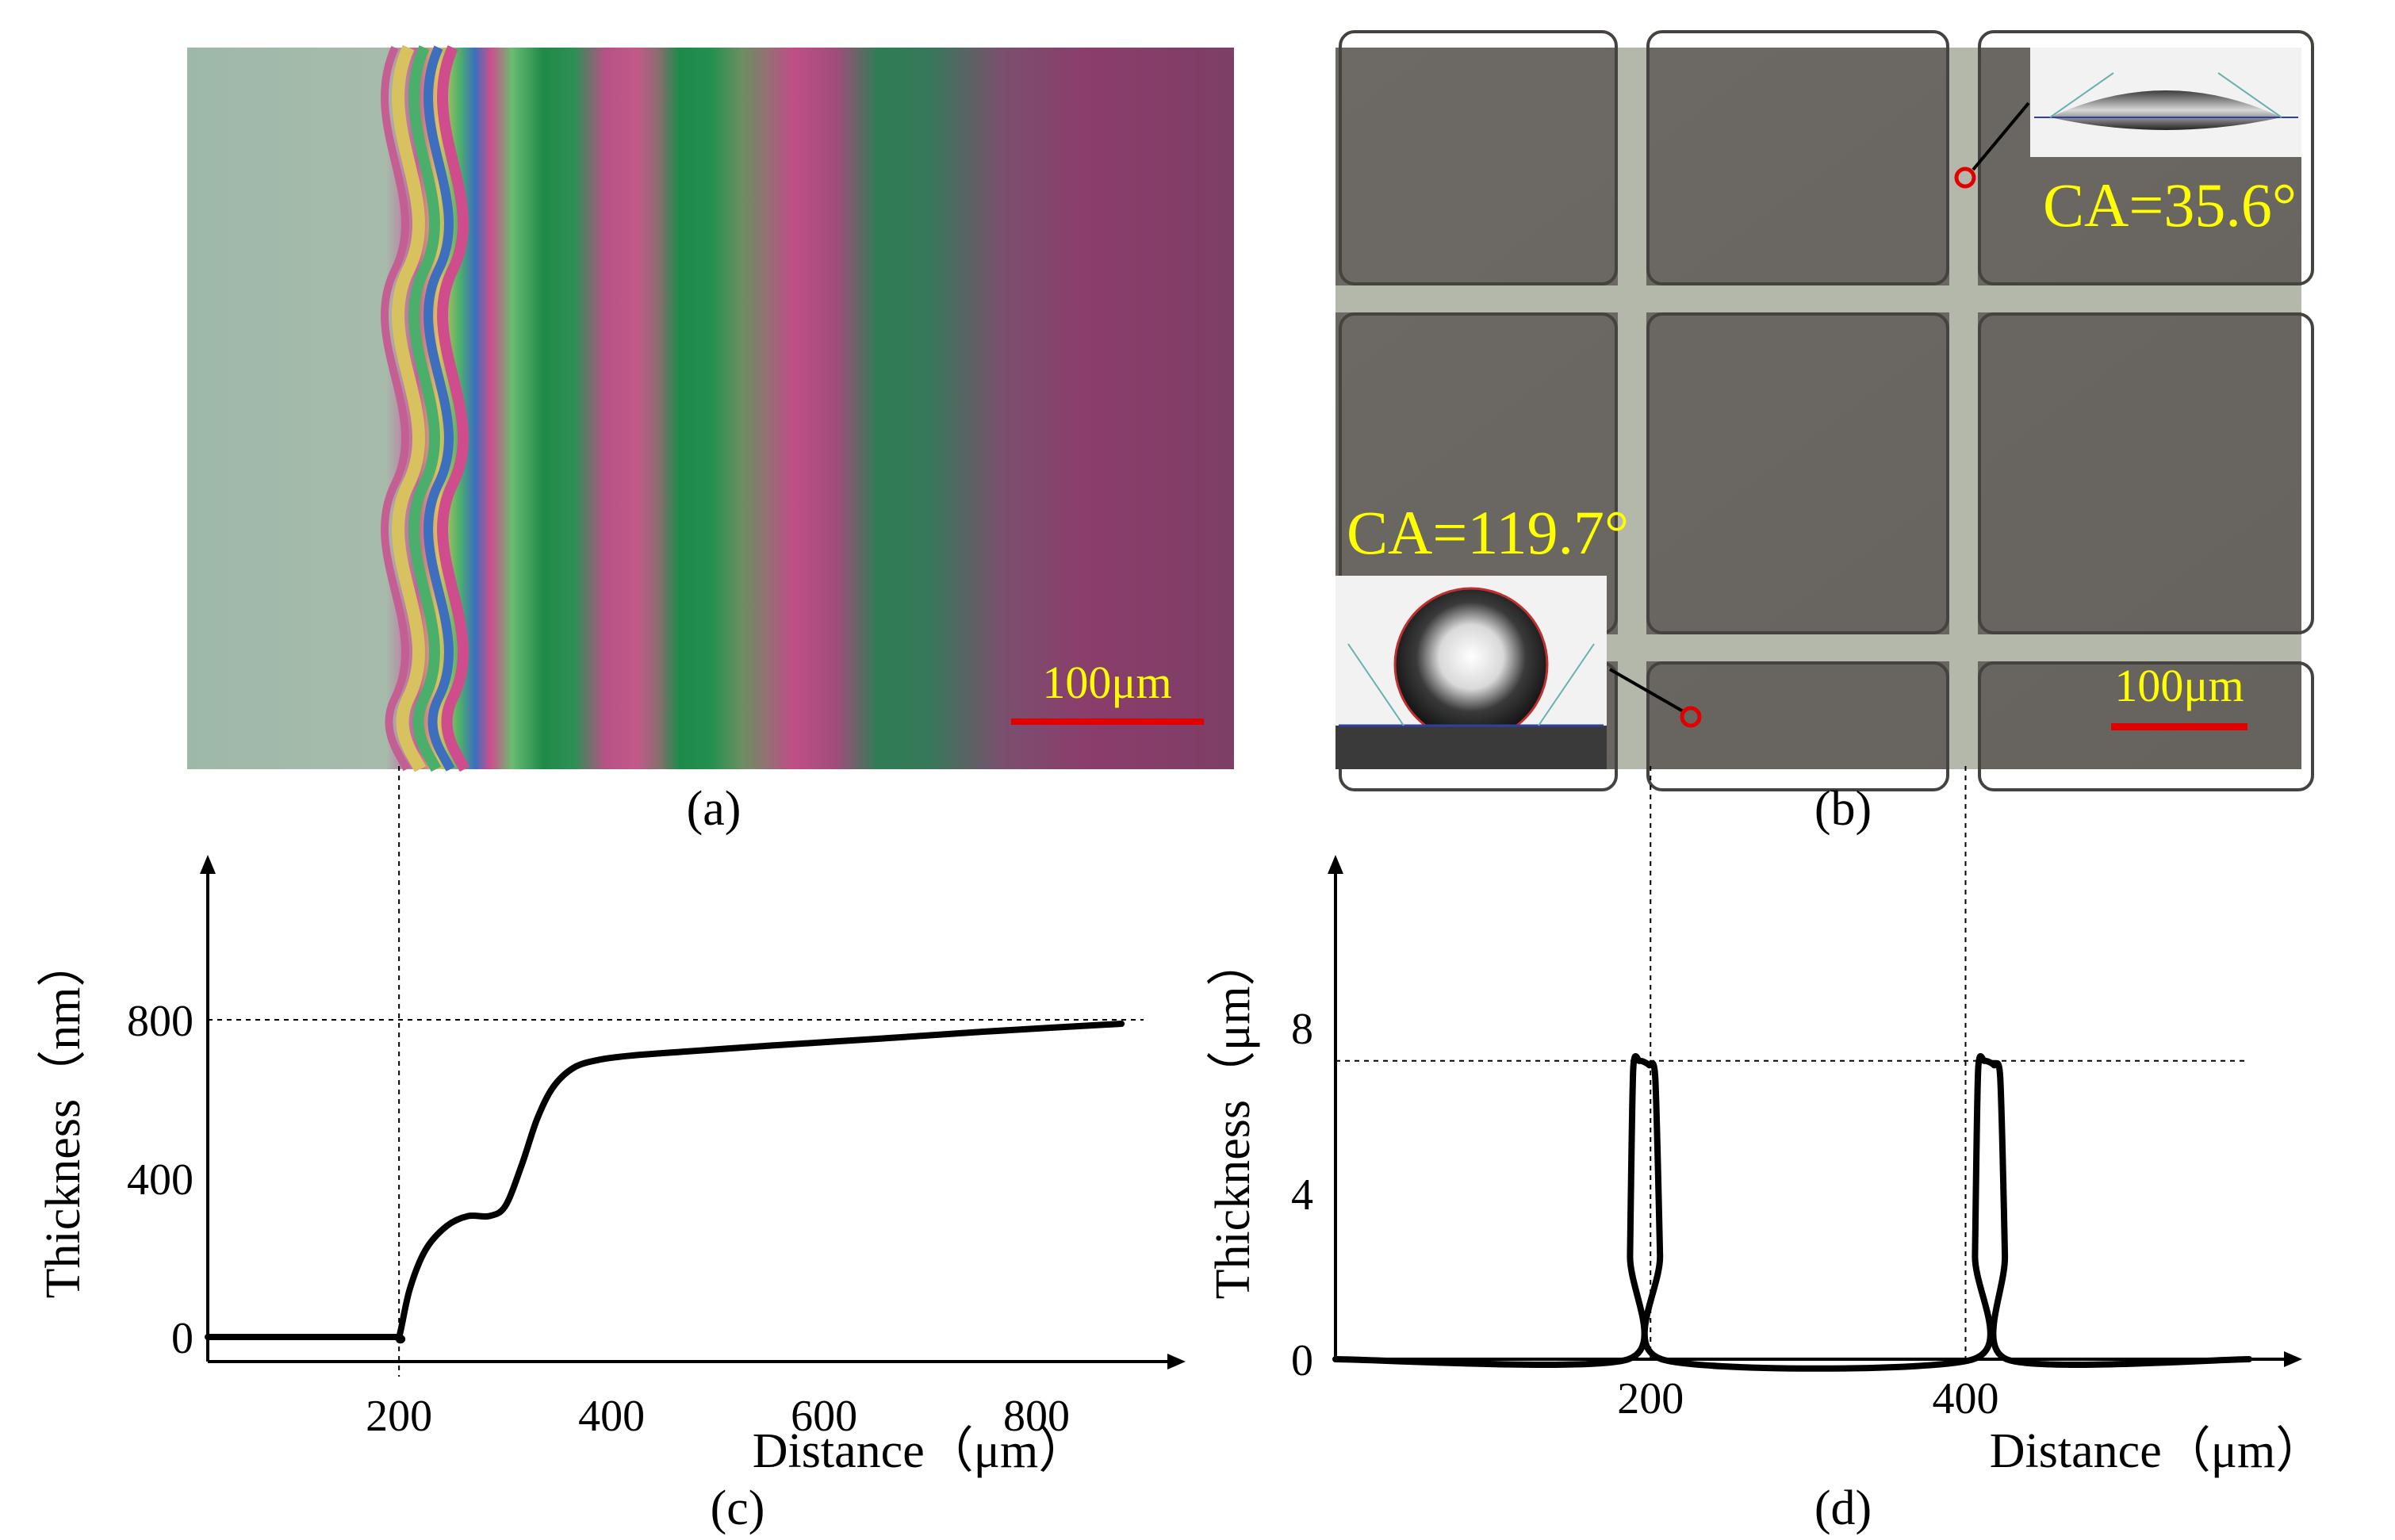 This screenshot has width=2395, height=1540. I want to click on chart-d-y-tick-8: 8, so click(1302, 1029).